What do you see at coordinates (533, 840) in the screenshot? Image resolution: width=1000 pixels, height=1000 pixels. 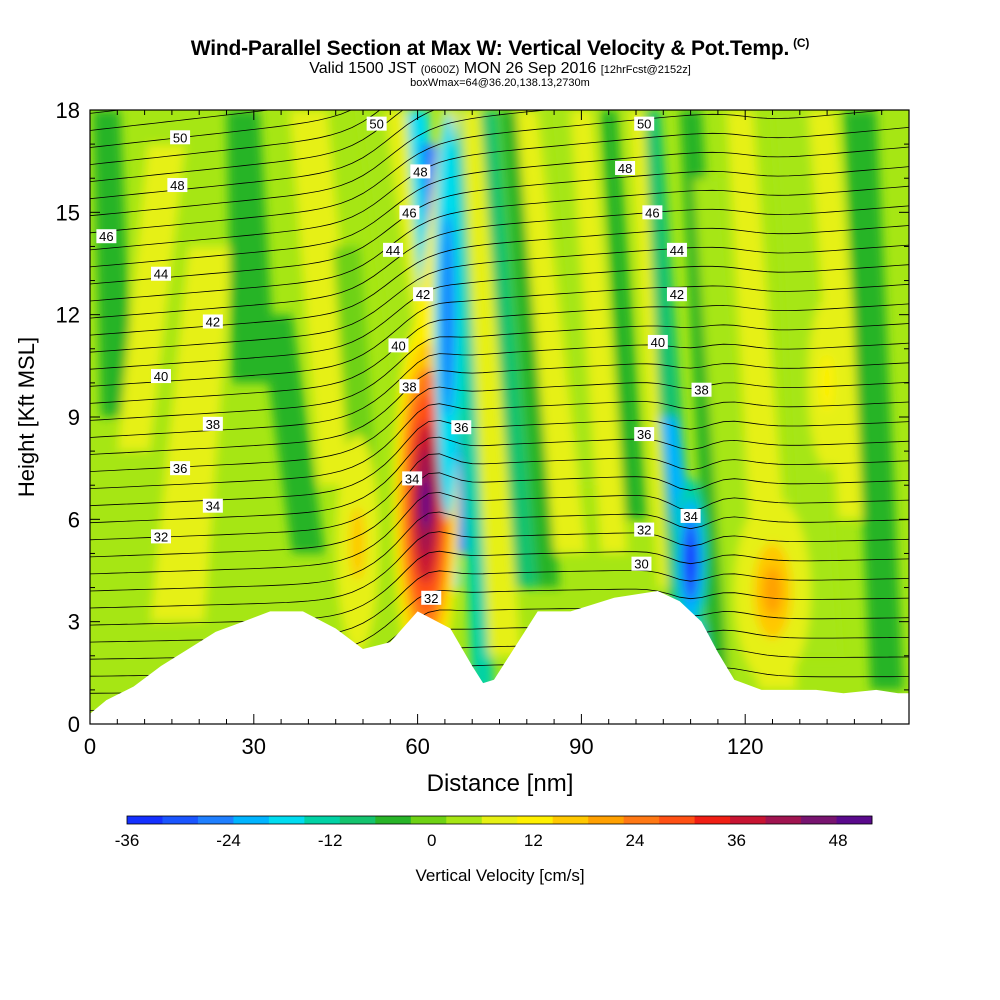 I see `colorbar-tick-label: 12` at bounding box center [533, 840].